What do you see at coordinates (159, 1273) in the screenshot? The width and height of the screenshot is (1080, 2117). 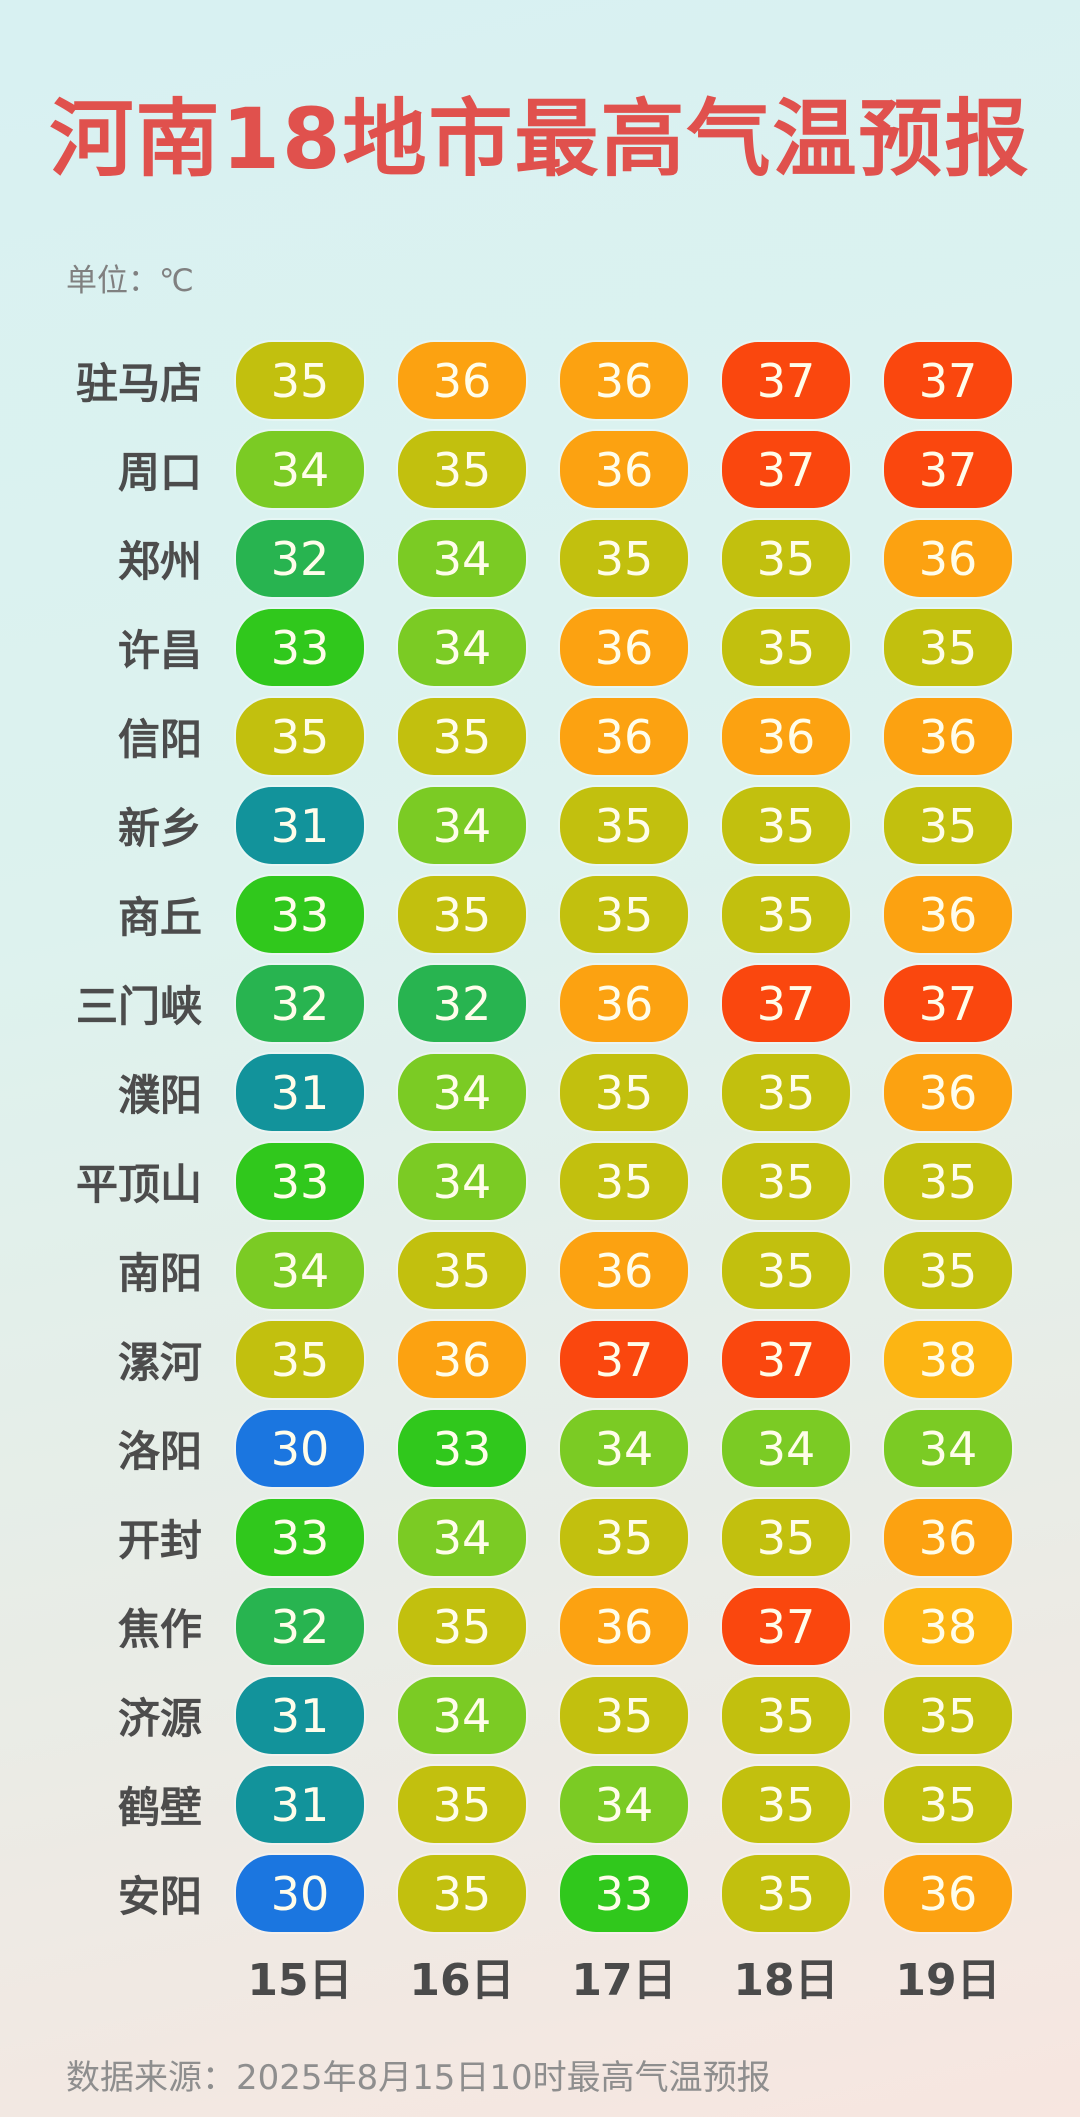 I see `city-label: 南阳` at bounding box center [159, 1273].